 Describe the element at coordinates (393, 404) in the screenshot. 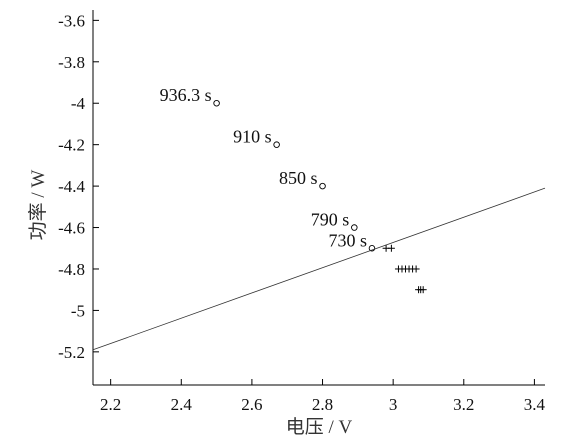

I see `x-tick-label: 3` at that location.